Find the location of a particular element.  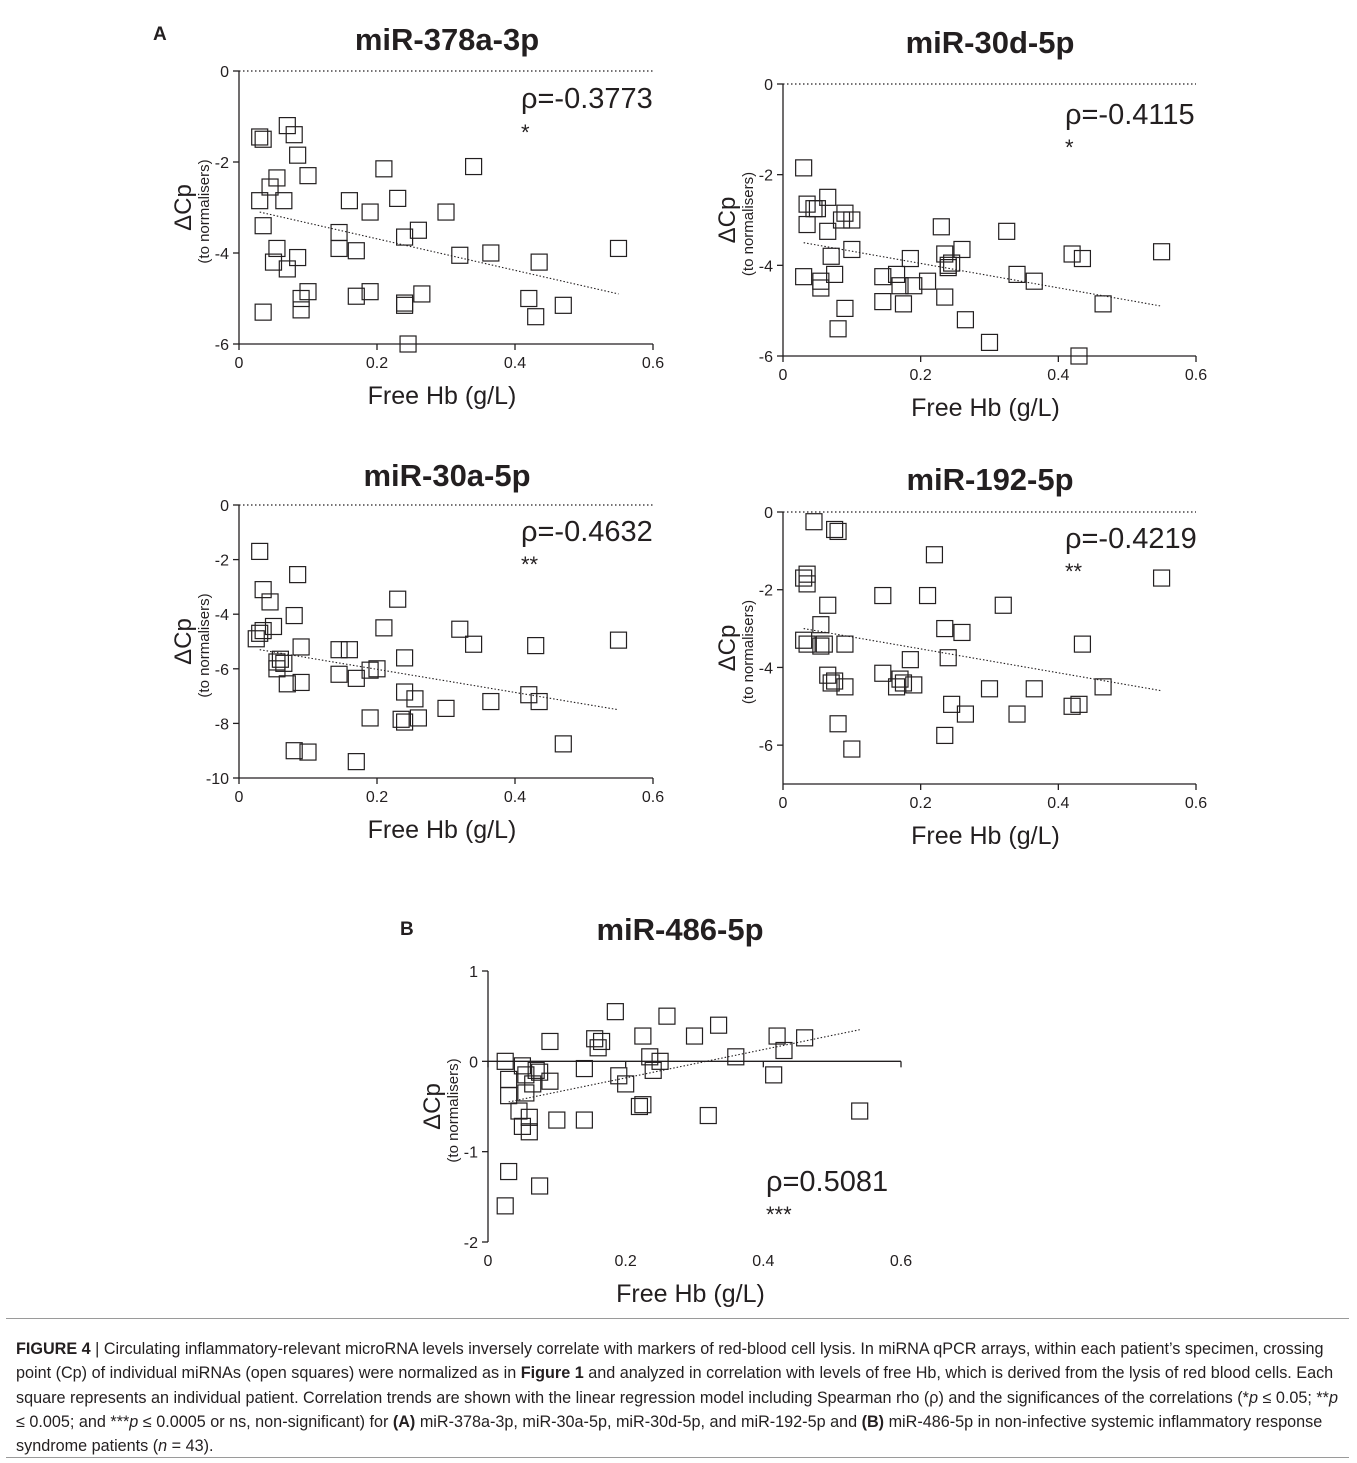

chart-title: miR-192-5p is located at coordinates (989, 479).